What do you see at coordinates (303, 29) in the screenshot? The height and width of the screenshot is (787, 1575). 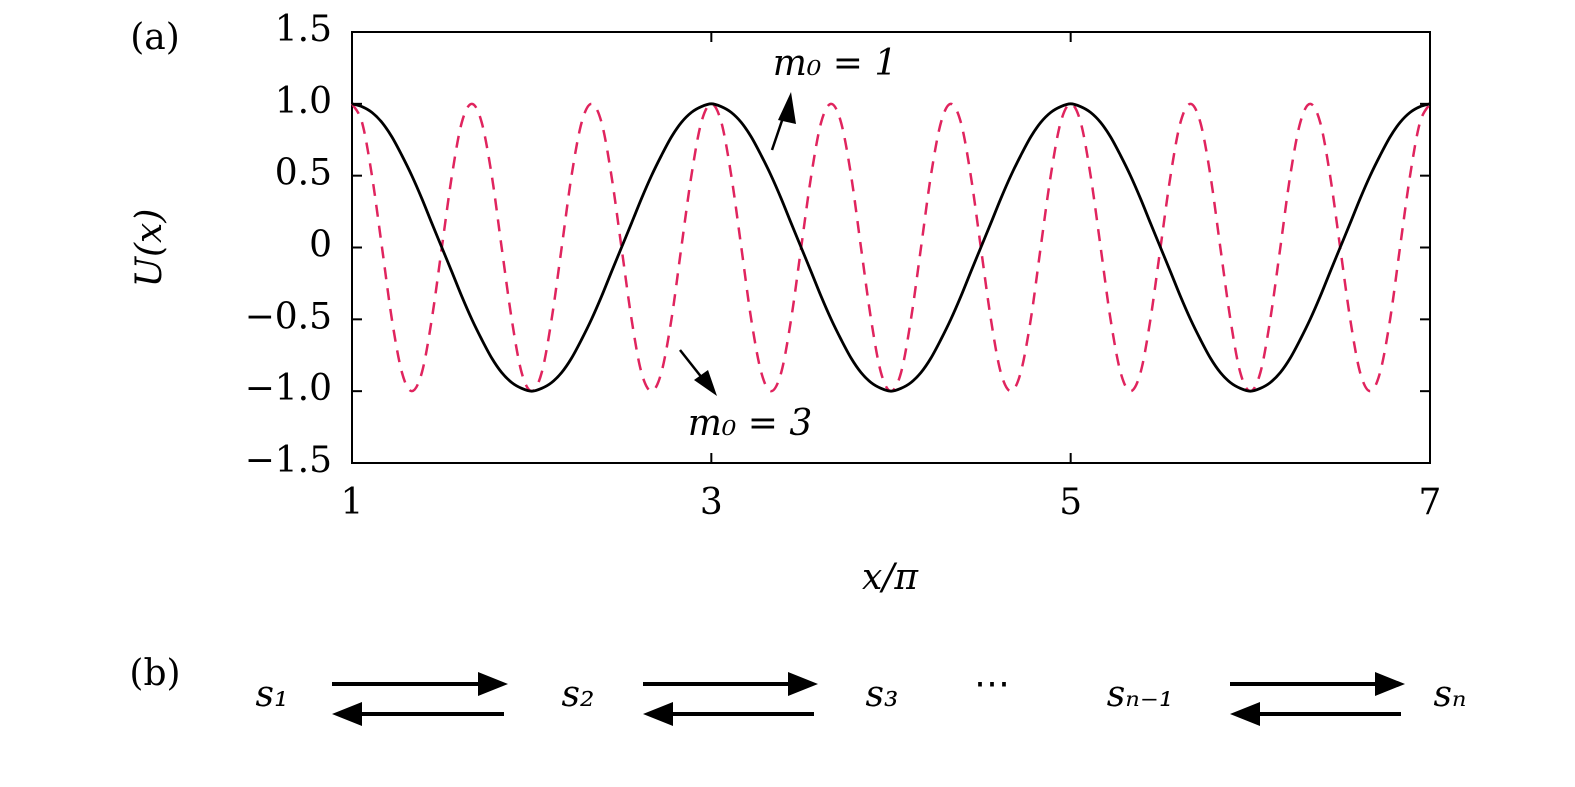 I see `y-tick-label: 1.5` at bounding box center [303, 29].